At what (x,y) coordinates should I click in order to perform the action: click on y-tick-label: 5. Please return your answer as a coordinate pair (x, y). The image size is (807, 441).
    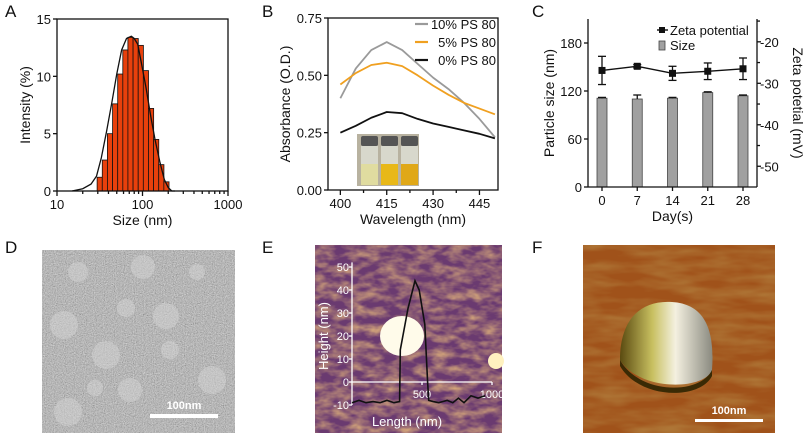
    Looking at the image, I should click on (47, 134).